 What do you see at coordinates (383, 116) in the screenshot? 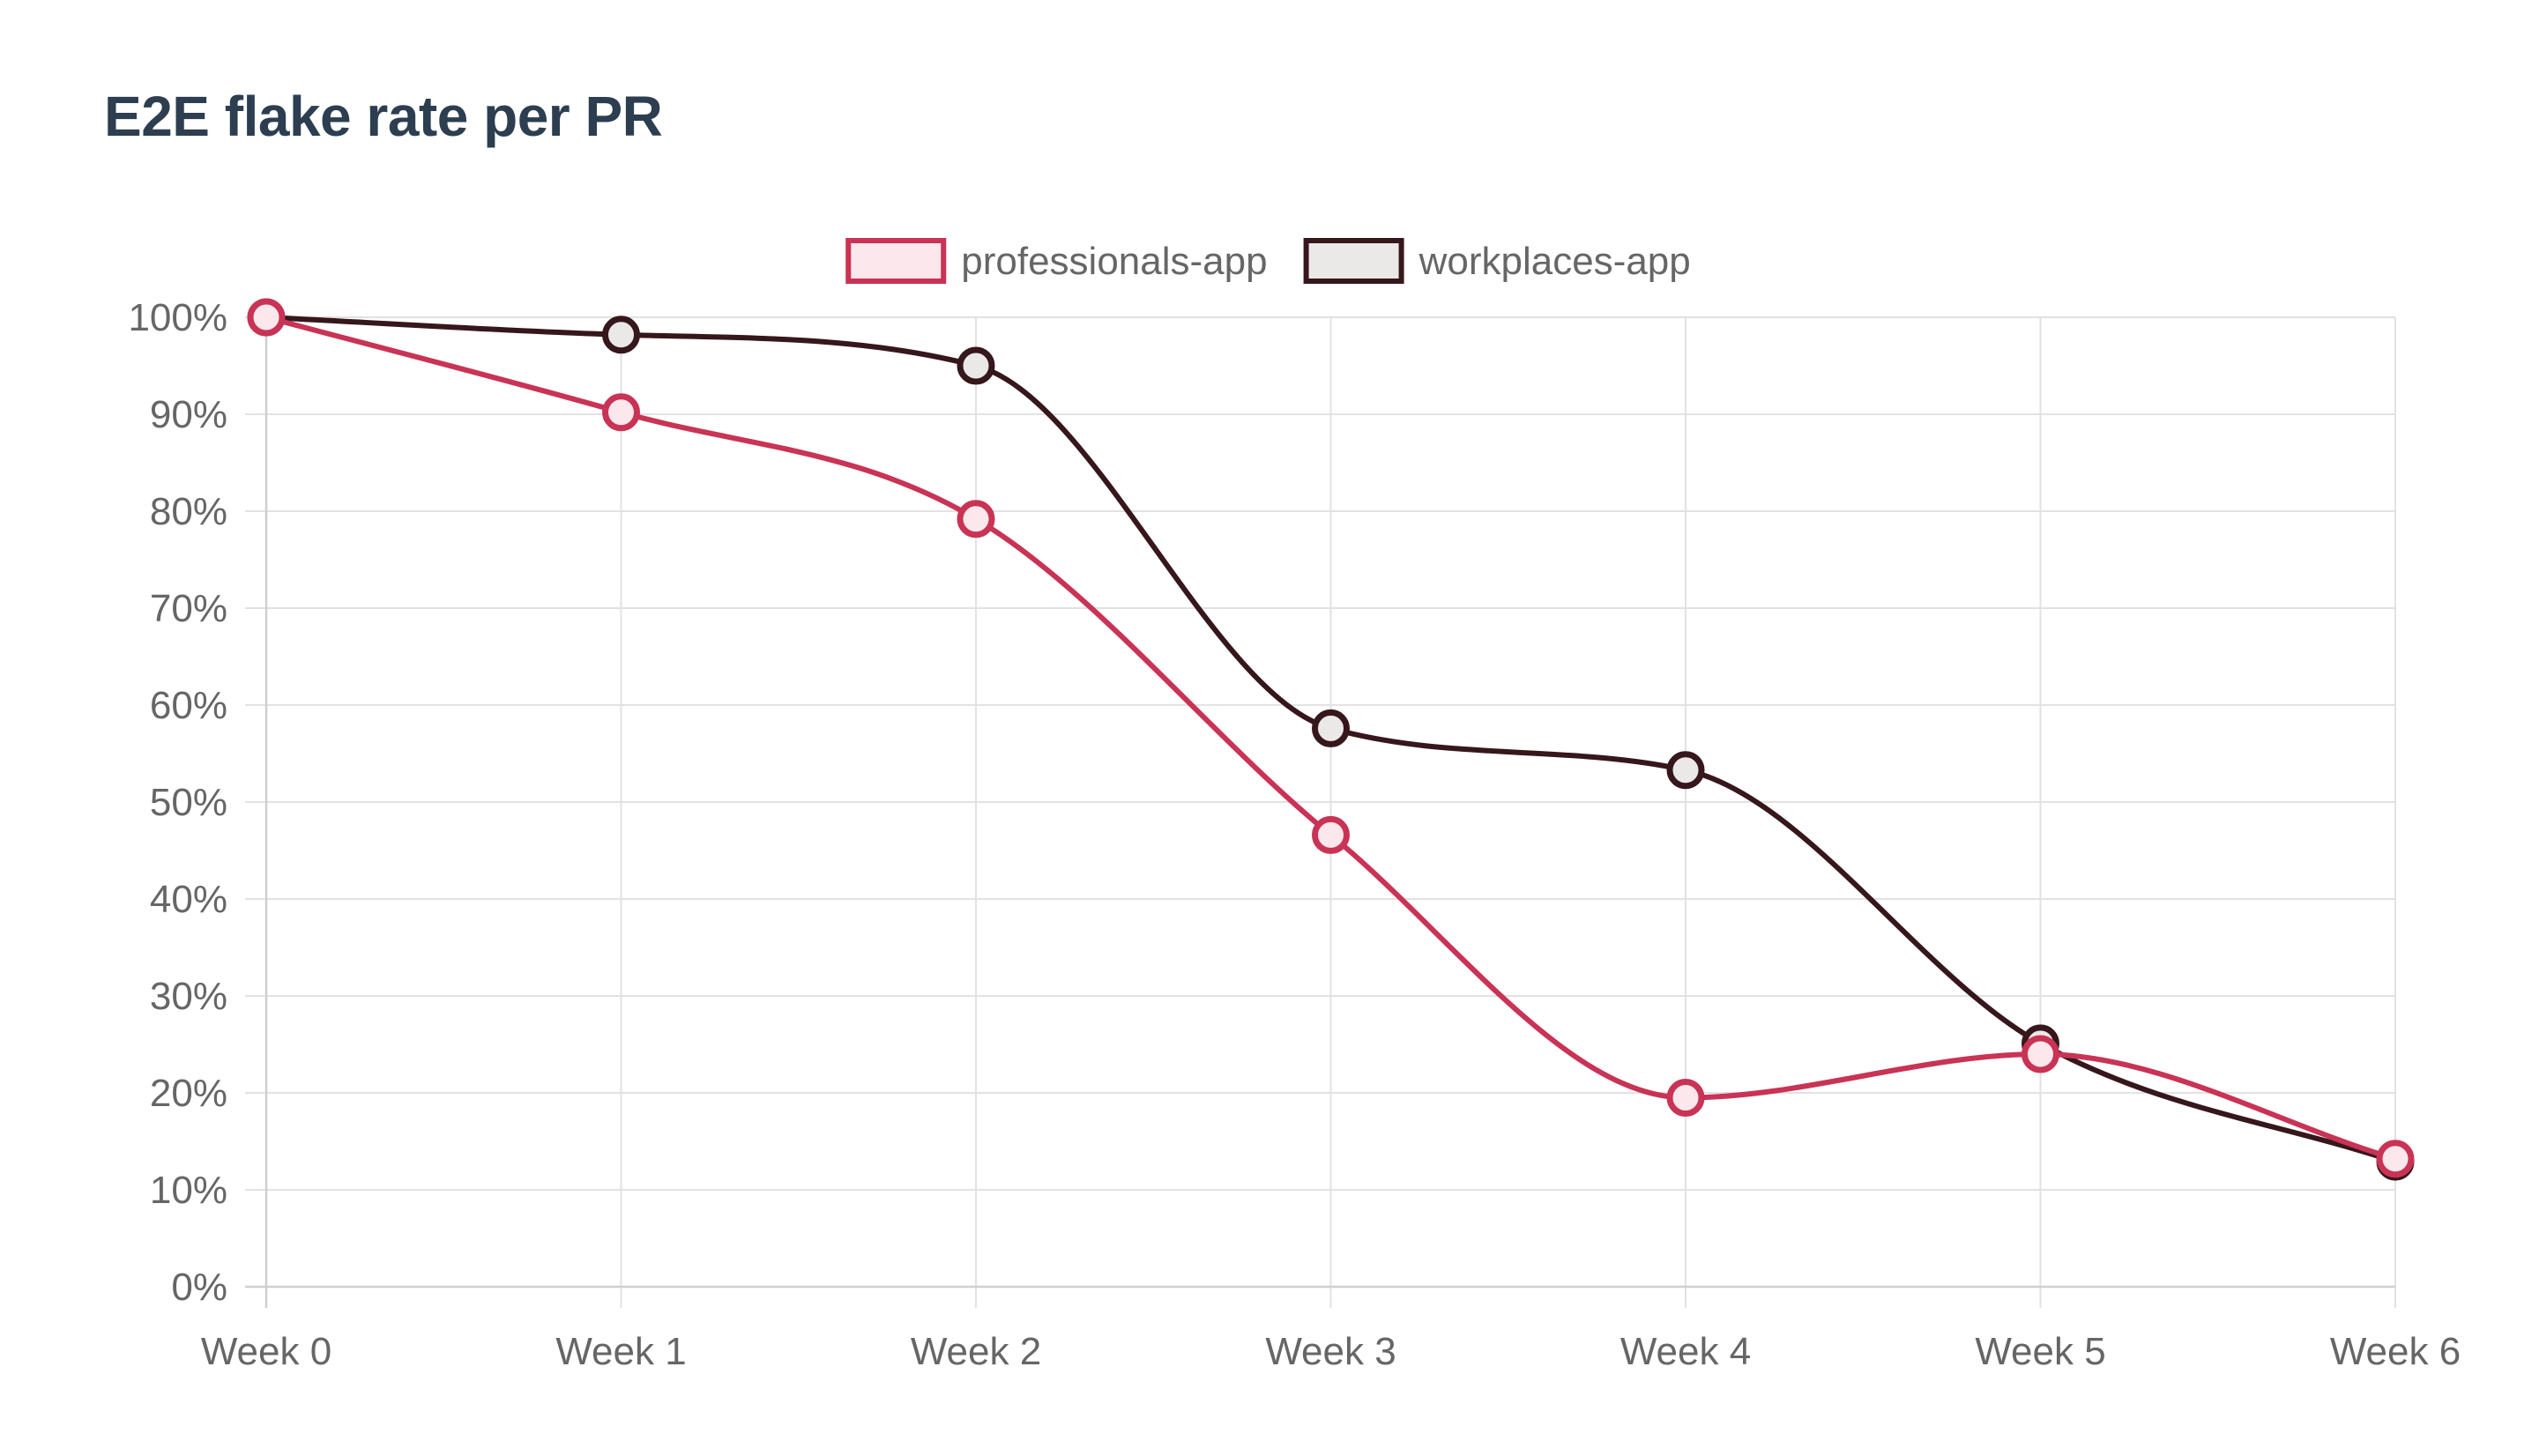
I see `chart-title: E2E flake rate per PR` at bounding box center [383, 116].